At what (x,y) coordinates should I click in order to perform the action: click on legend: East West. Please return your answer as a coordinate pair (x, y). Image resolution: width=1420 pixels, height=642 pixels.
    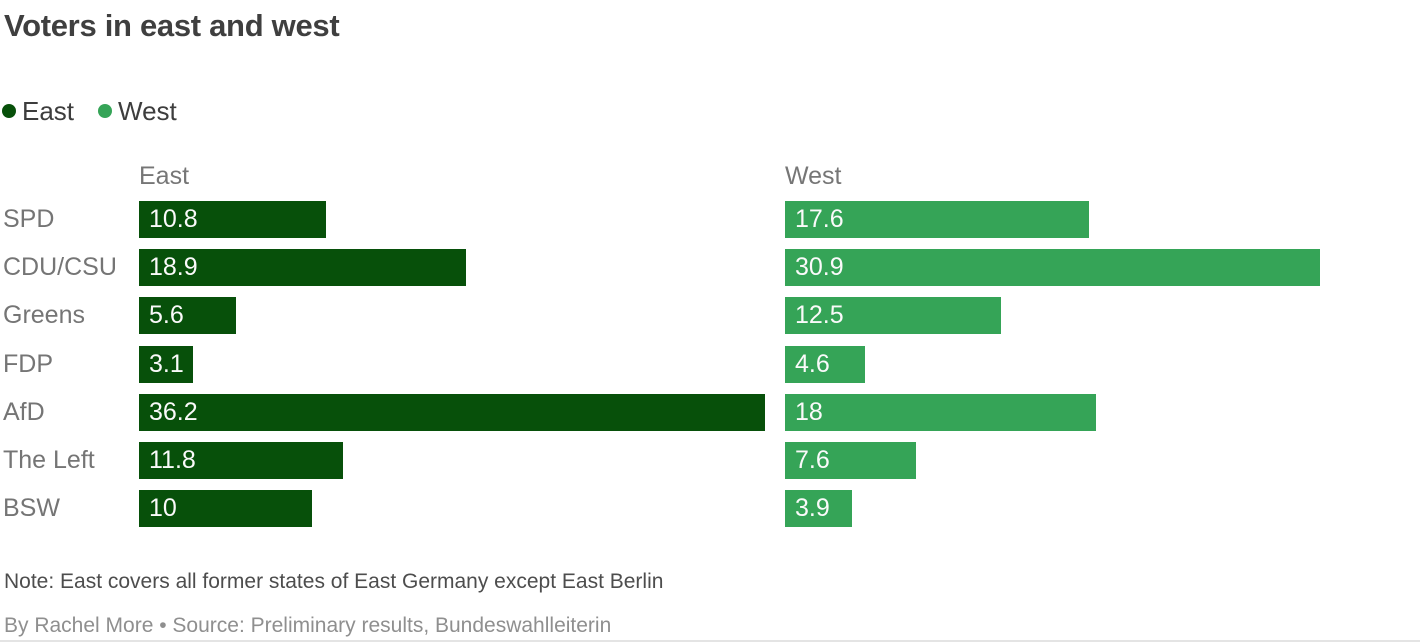
    Looking at the image, I should click on (89, 111).